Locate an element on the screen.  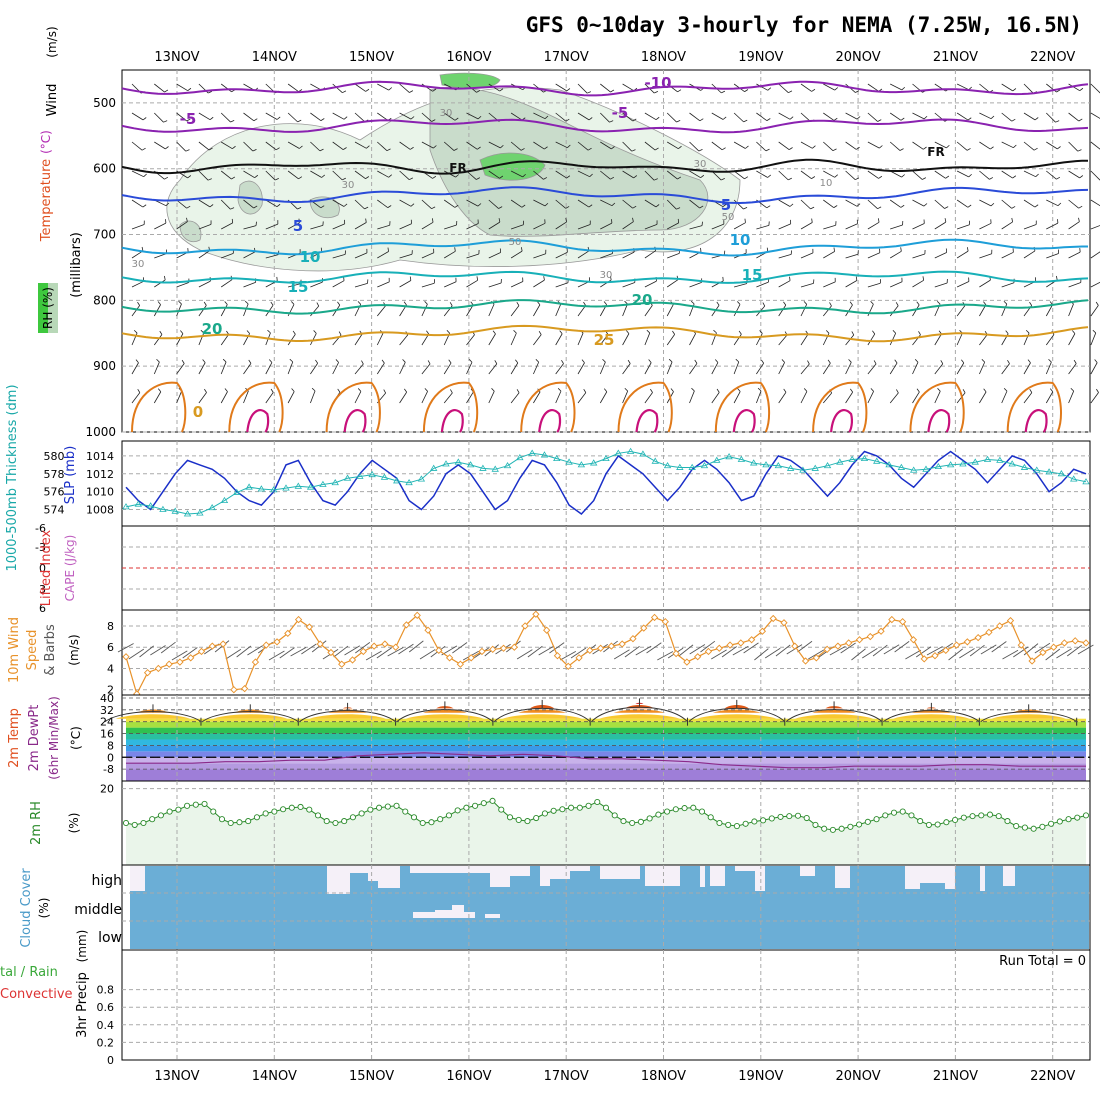
isotherm-label: 0 is located at coordinates (198, 412).